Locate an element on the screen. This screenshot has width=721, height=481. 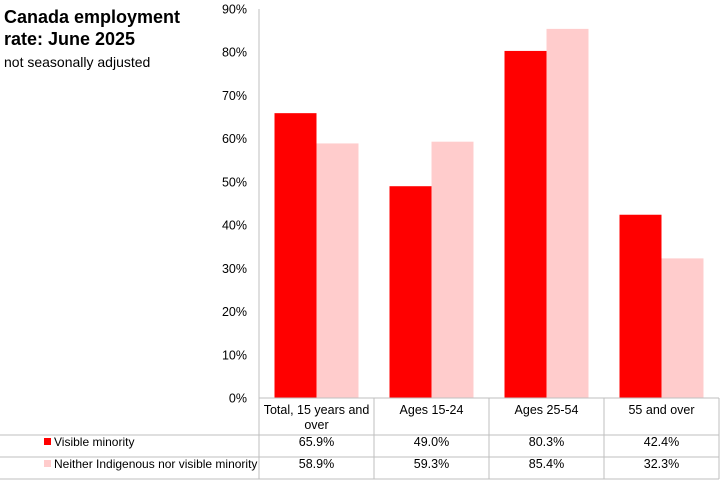
chart-subtitle: not seasonally adjusted is located at coordinates (77, 62).